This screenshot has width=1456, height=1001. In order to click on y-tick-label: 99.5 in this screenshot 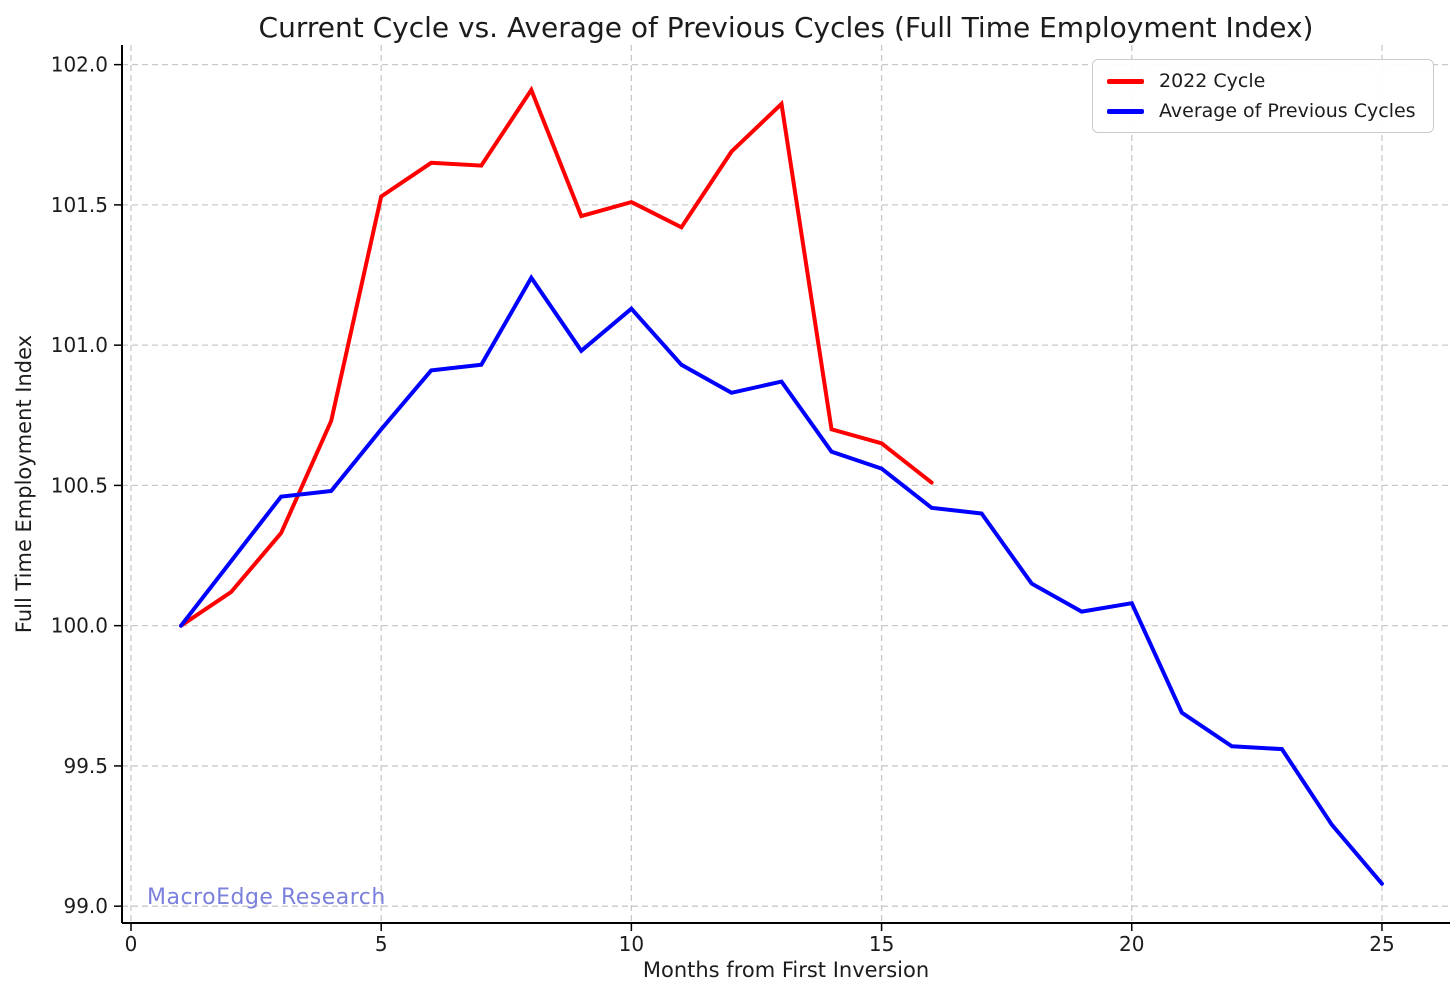, I will do `click(85, 766)`.